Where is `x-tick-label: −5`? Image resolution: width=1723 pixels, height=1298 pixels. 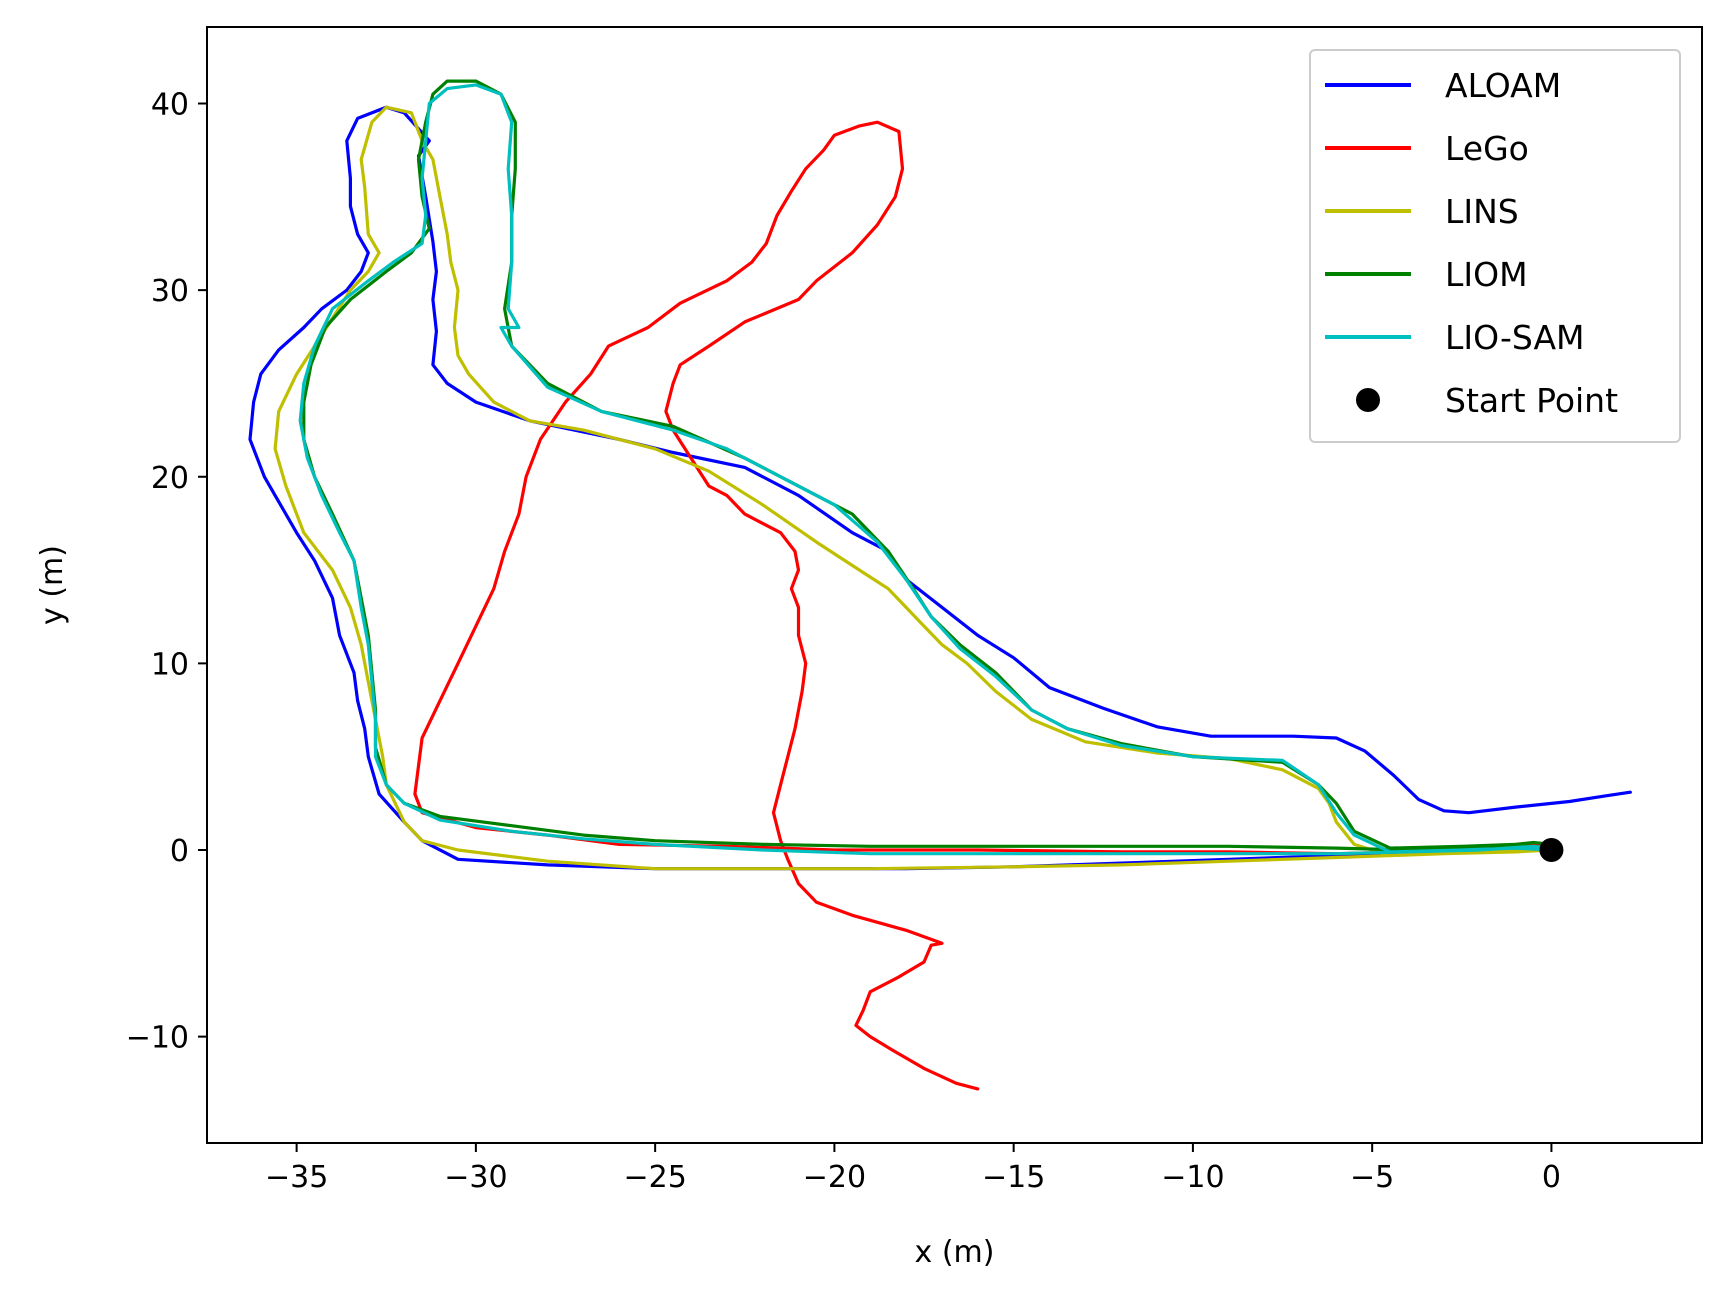 x-tick-label: −5 is located at coordinates (1372, 1177).